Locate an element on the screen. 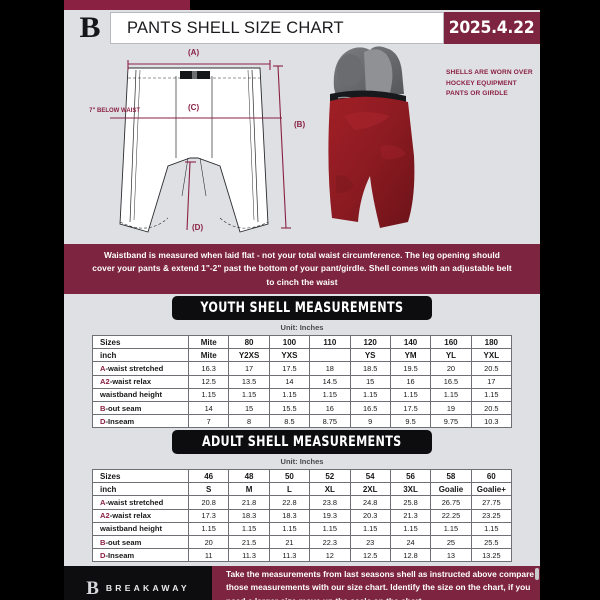  page-header: B PANTS SHELL SIZE CHART 2025.4.22 is located at coordinates (302, 28).